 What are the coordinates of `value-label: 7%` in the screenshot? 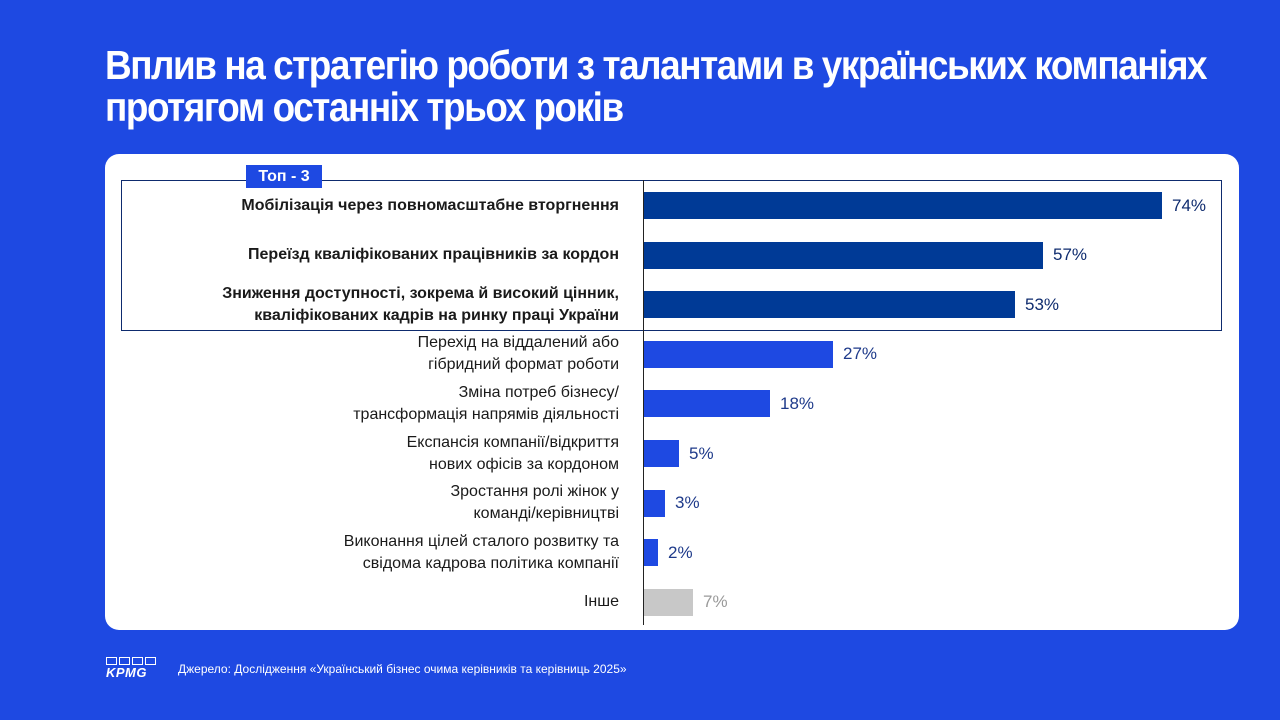 It's located at (715, 602).